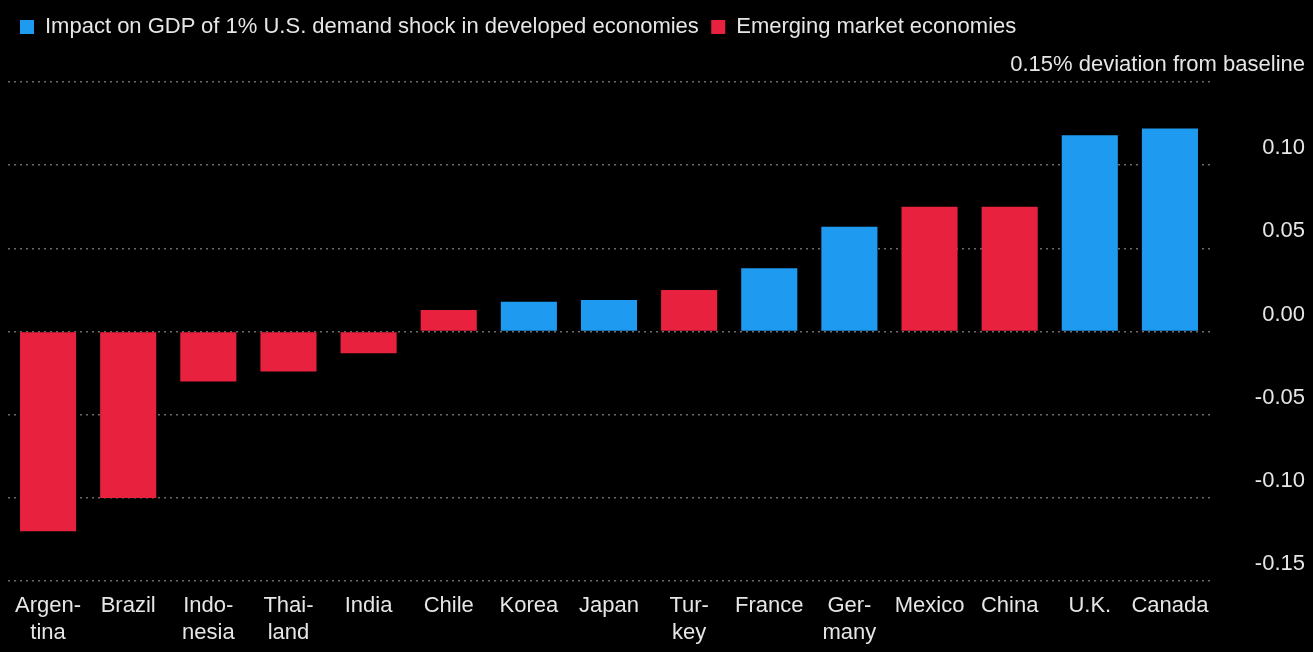 The height and width of the screenshot is (652, 1313). What do you see at coordinates (1283, 230) in the screenshot?
I see `y-tick-label: 0.05` at bounding box center [1283, 230].